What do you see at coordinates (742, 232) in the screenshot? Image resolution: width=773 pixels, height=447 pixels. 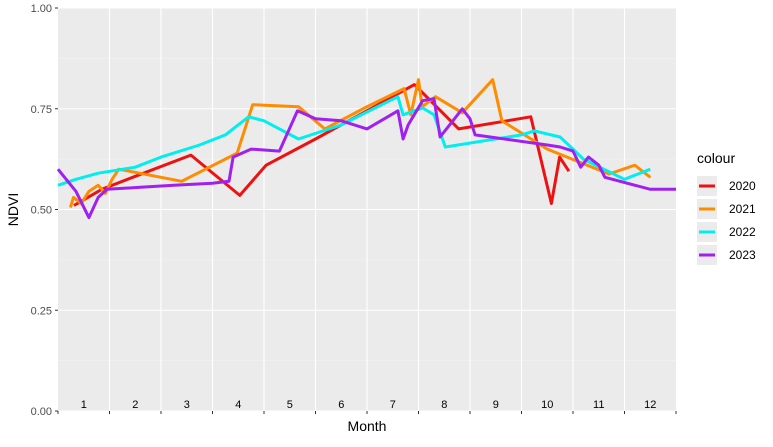 I see `legend-label-2022: 2022` at bounding box center [742, 232].